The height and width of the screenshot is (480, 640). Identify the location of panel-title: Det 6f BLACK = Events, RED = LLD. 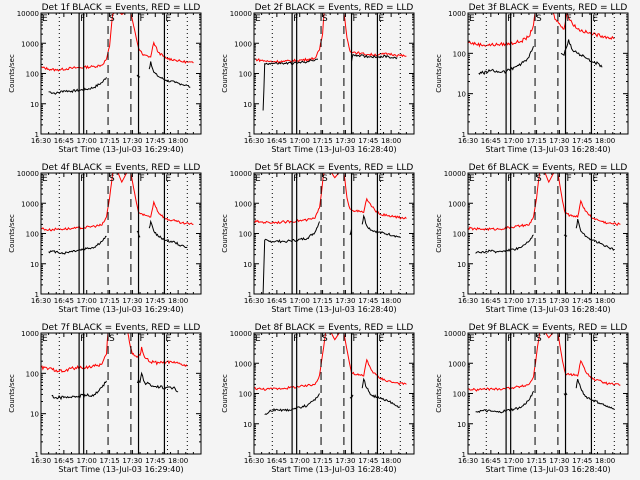
(548, 168).